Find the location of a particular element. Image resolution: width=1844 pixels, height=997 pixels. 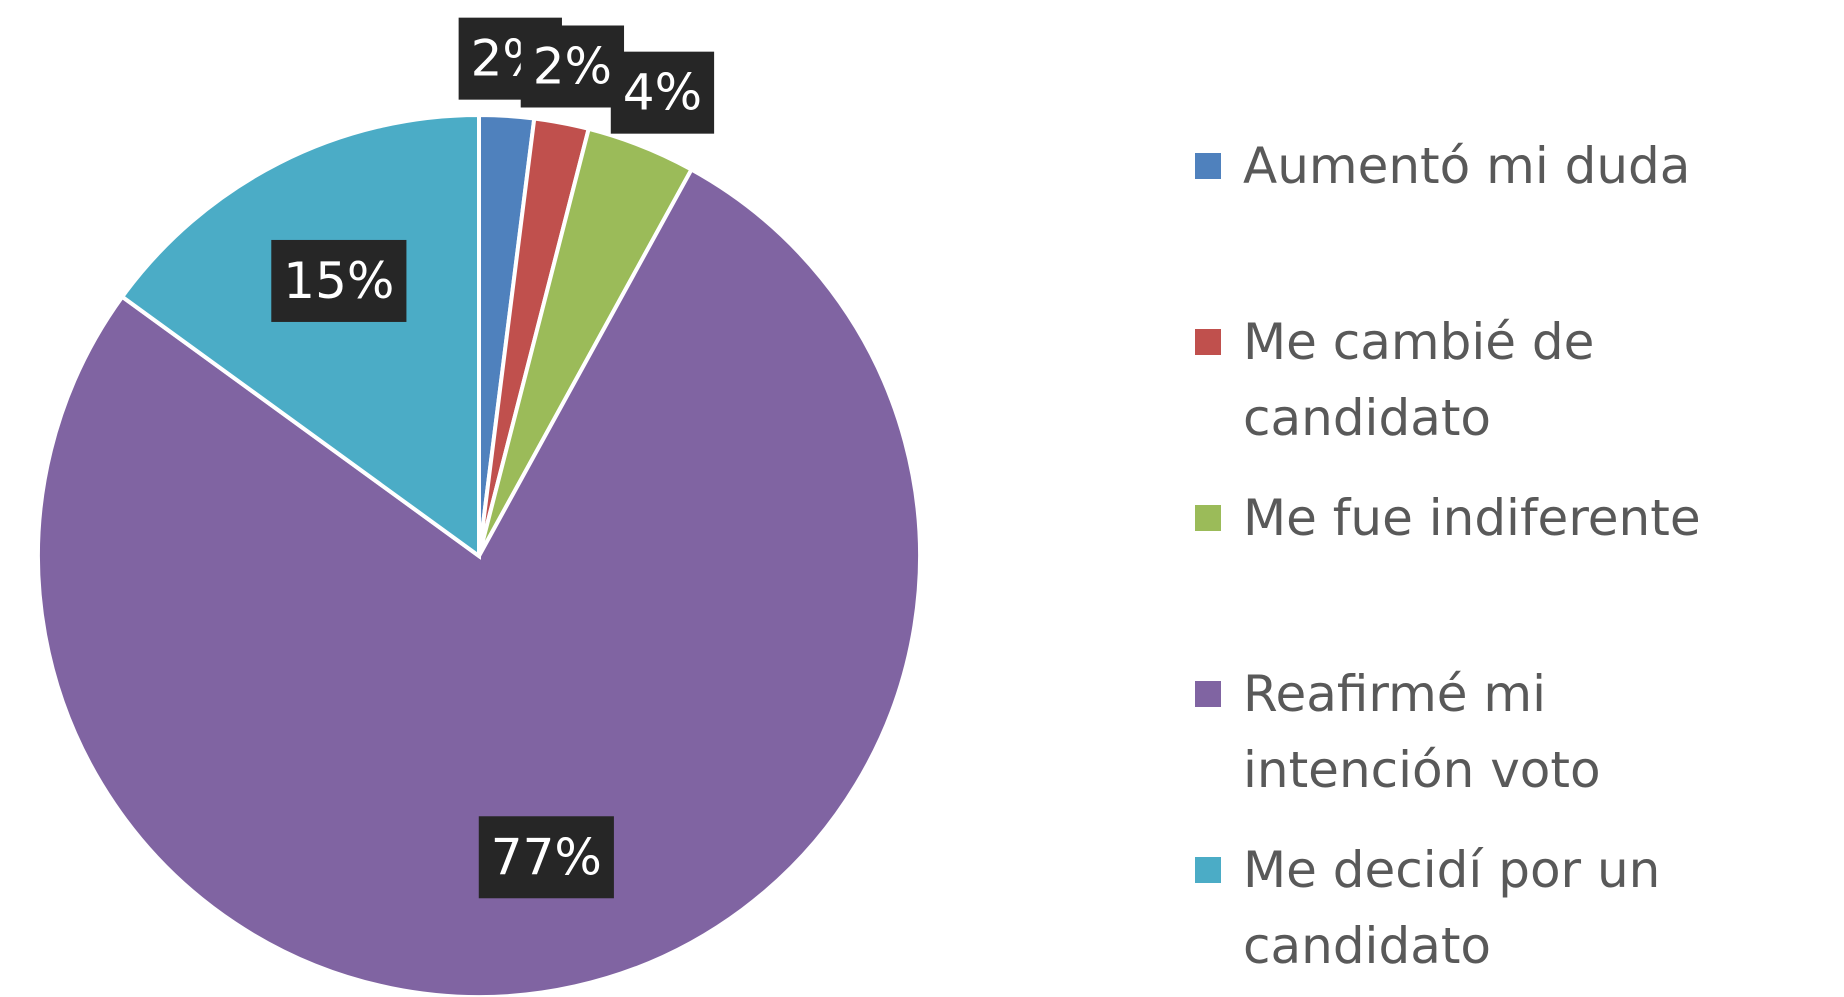

data-label: 15% is located at coordinates (338, 281).